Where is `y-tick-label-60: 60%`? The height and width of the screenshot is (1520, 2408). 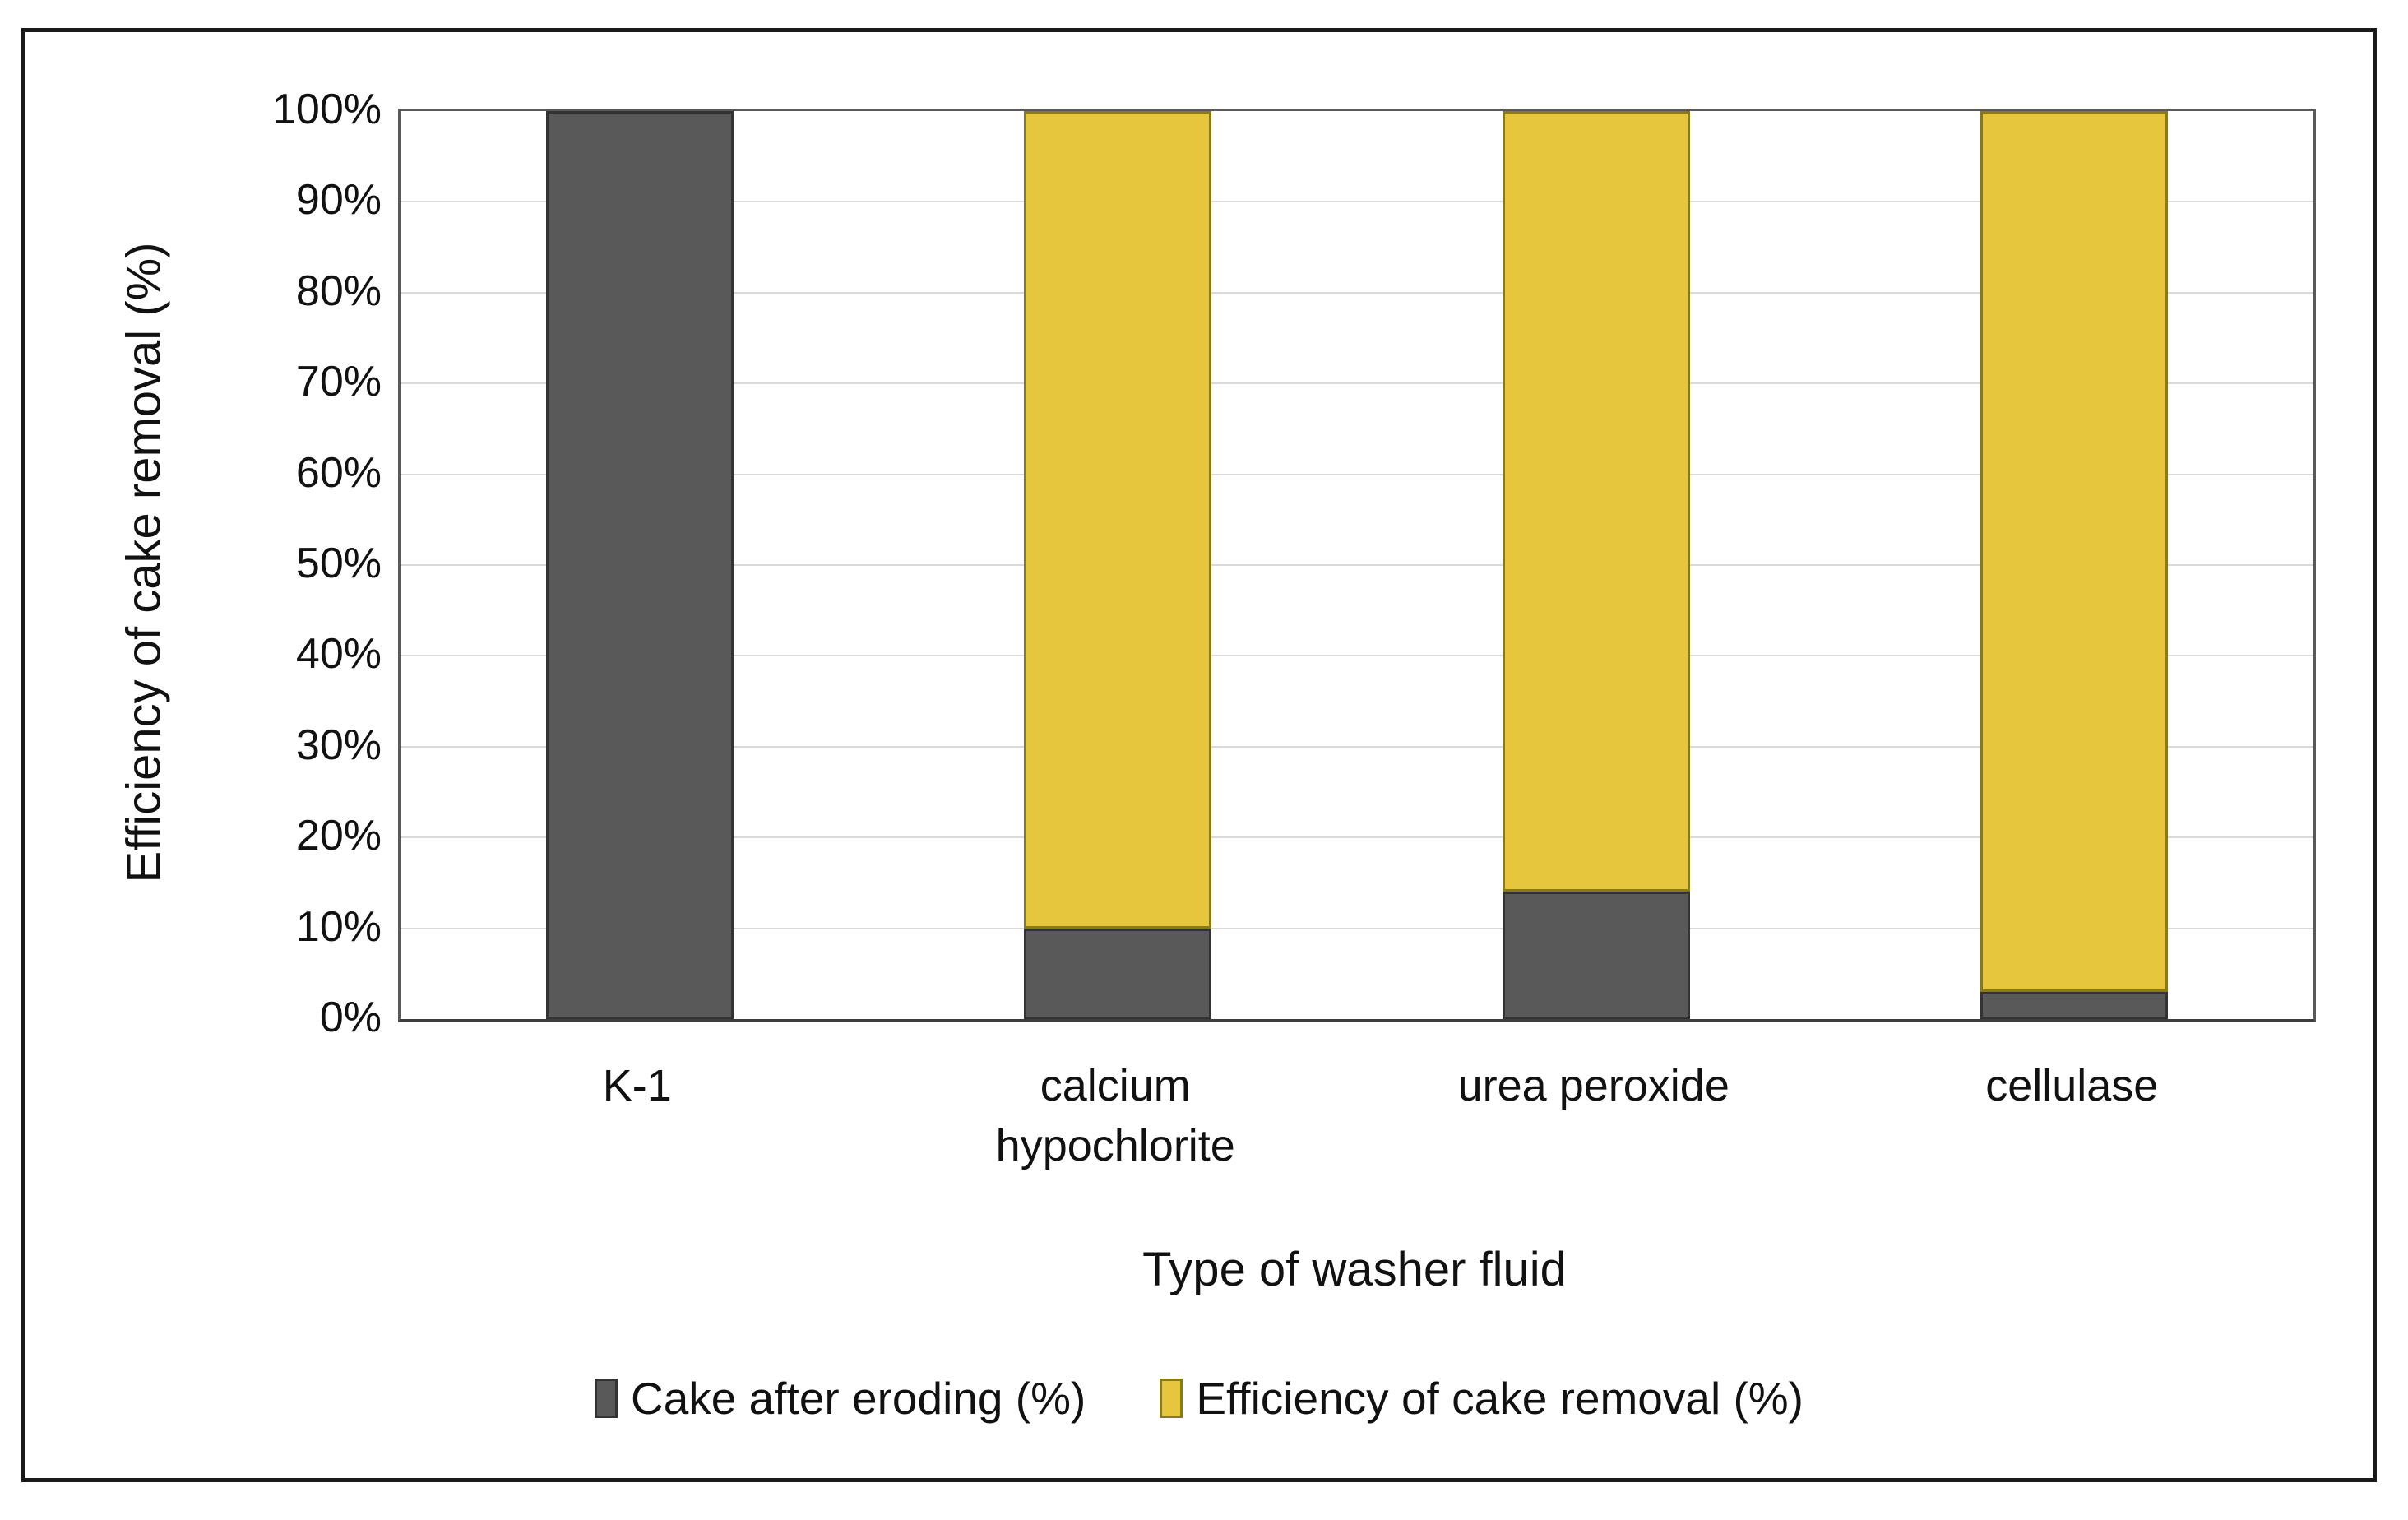
y-tick-label-60: 60% is located at coordinates (338, 472).